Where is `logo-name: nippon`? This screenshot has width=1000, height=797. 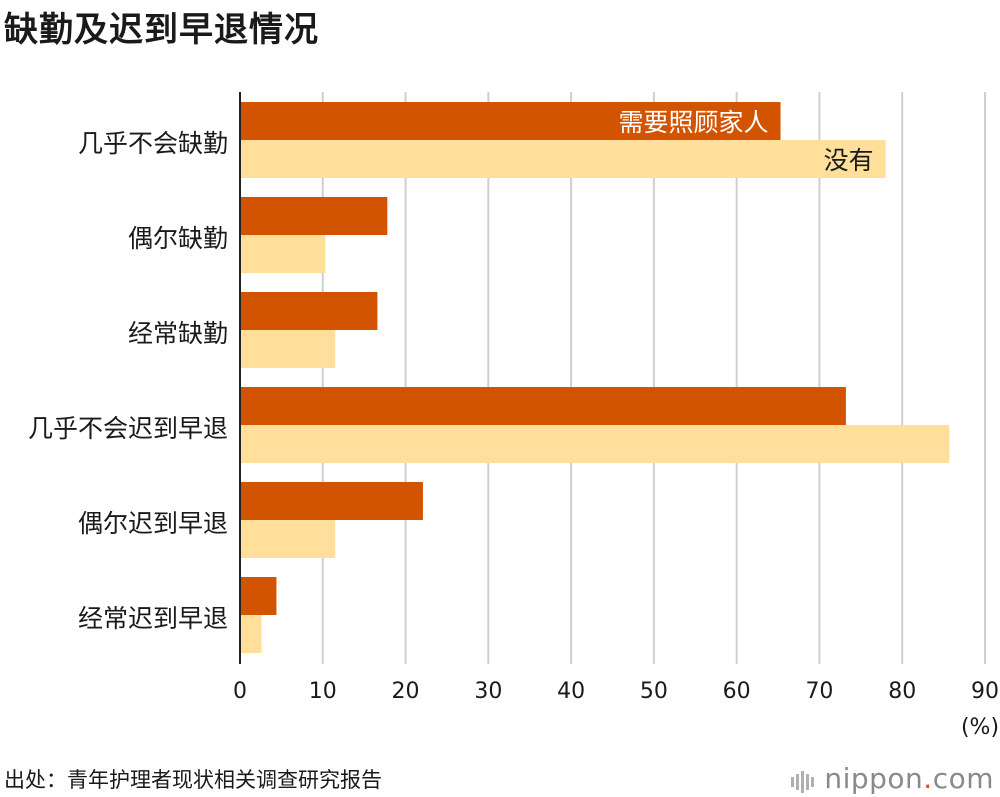 logo-name: nippon is located at coordinates (874, 778).